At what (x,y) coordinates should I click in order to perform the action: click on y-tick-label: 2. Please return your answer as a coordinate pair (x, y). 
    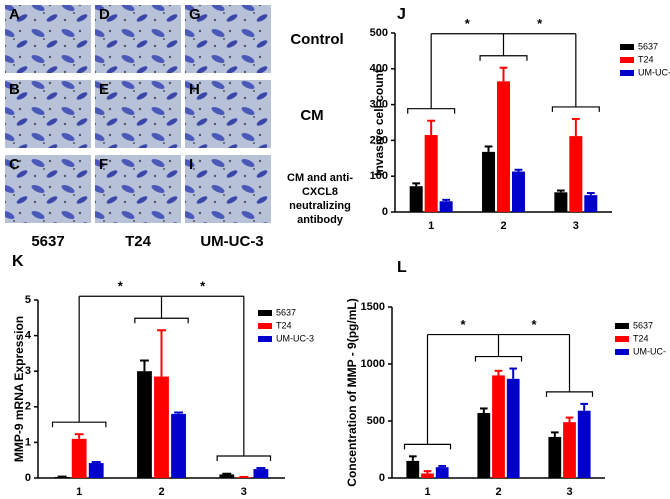
    Looking at the image, I should click on (28, 407).